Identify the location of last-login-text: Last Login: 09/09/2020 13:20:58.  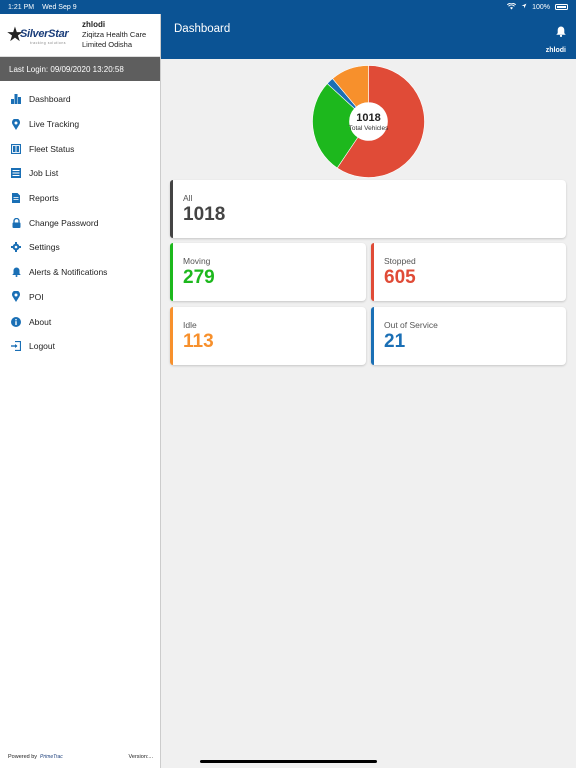
(80, 69).